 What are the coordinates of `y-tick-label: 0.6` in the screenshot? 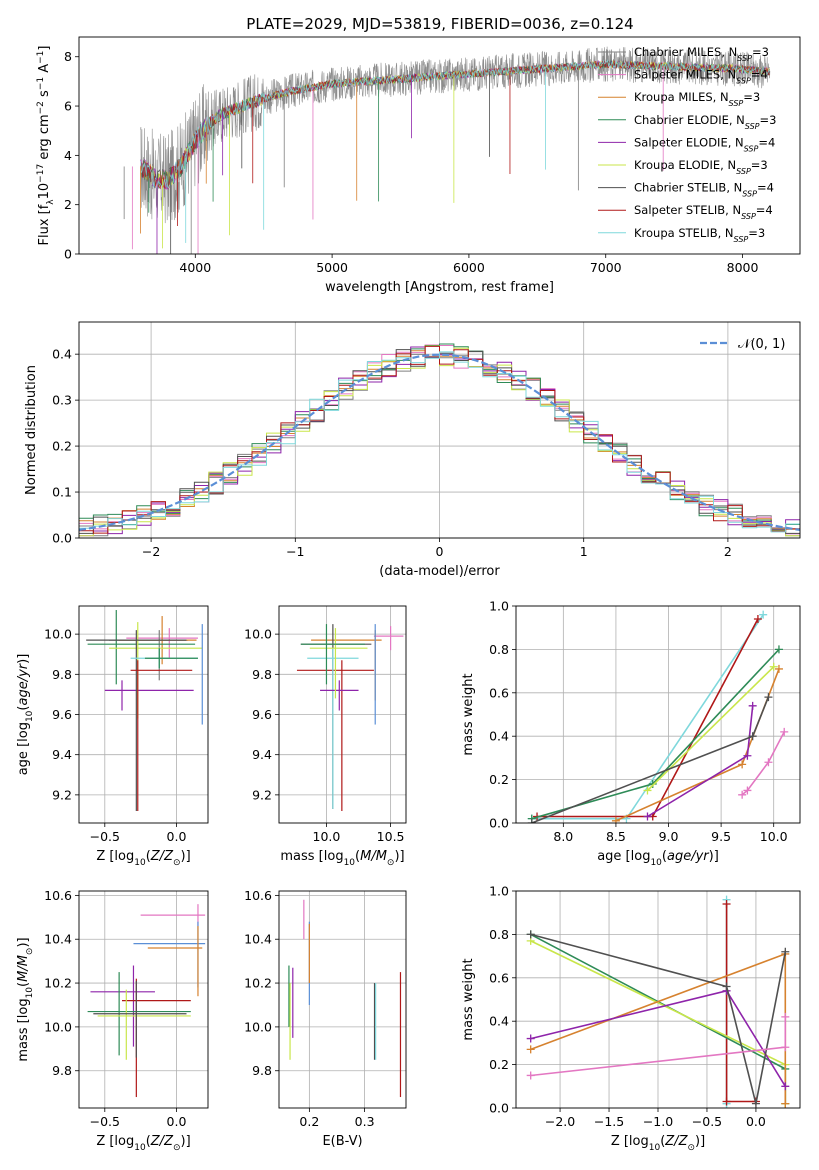 It's located at (499, 692).